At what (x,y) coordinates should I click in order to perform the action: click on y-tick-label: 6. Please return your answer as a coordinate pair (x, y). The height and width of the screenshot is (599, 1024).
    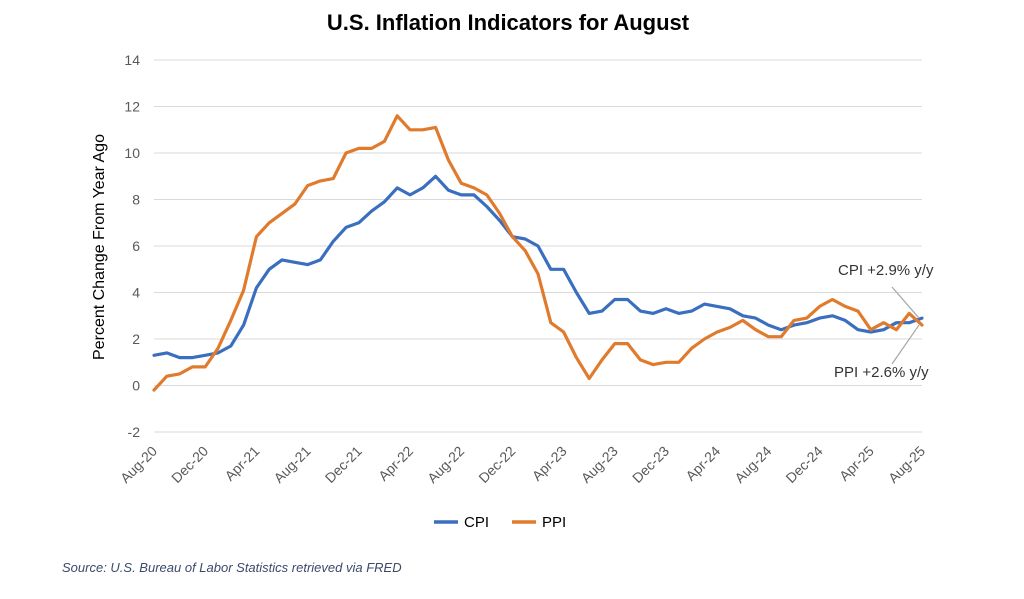
    Looking at the image, I should click on (136, 246).